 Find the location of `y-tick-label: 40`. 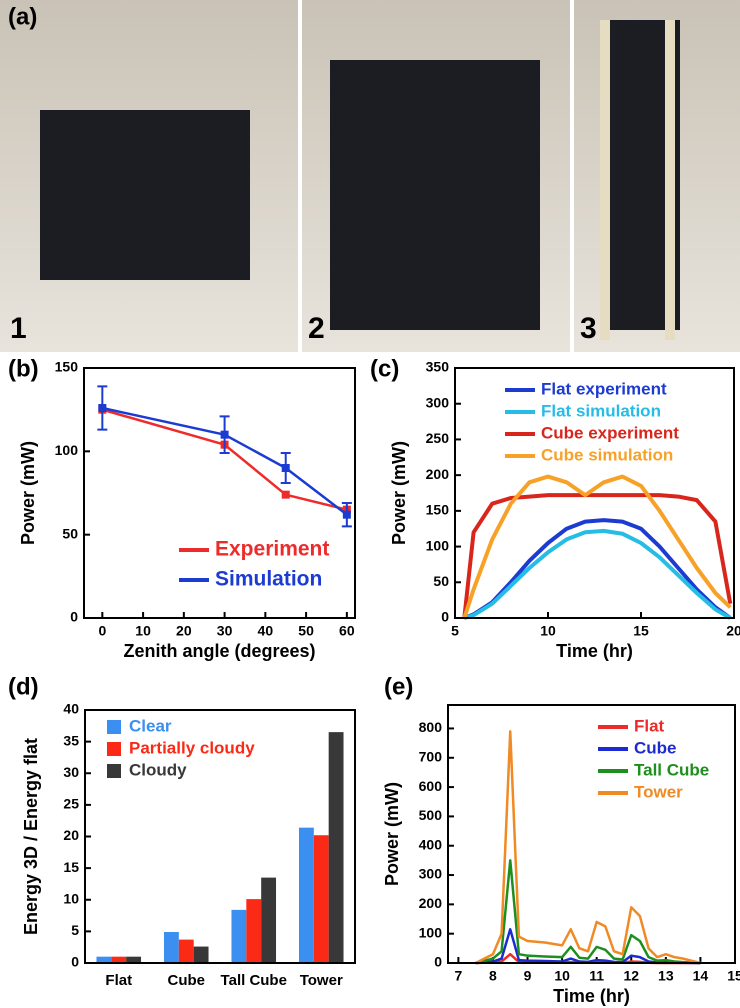

y-tick-label: 40 is located at coordinates (71, 709).